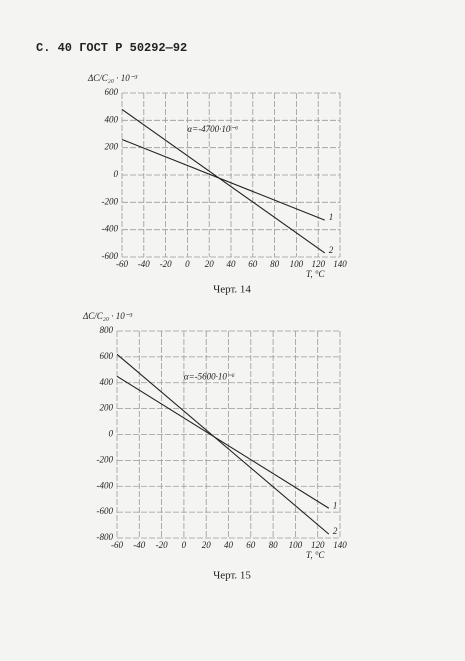 Image resolution: width=465 pixels, height=661 pixels. Describe the element at coordinates (105, 537) in the screenshot. I see `y-tick-label: -800` at that location.